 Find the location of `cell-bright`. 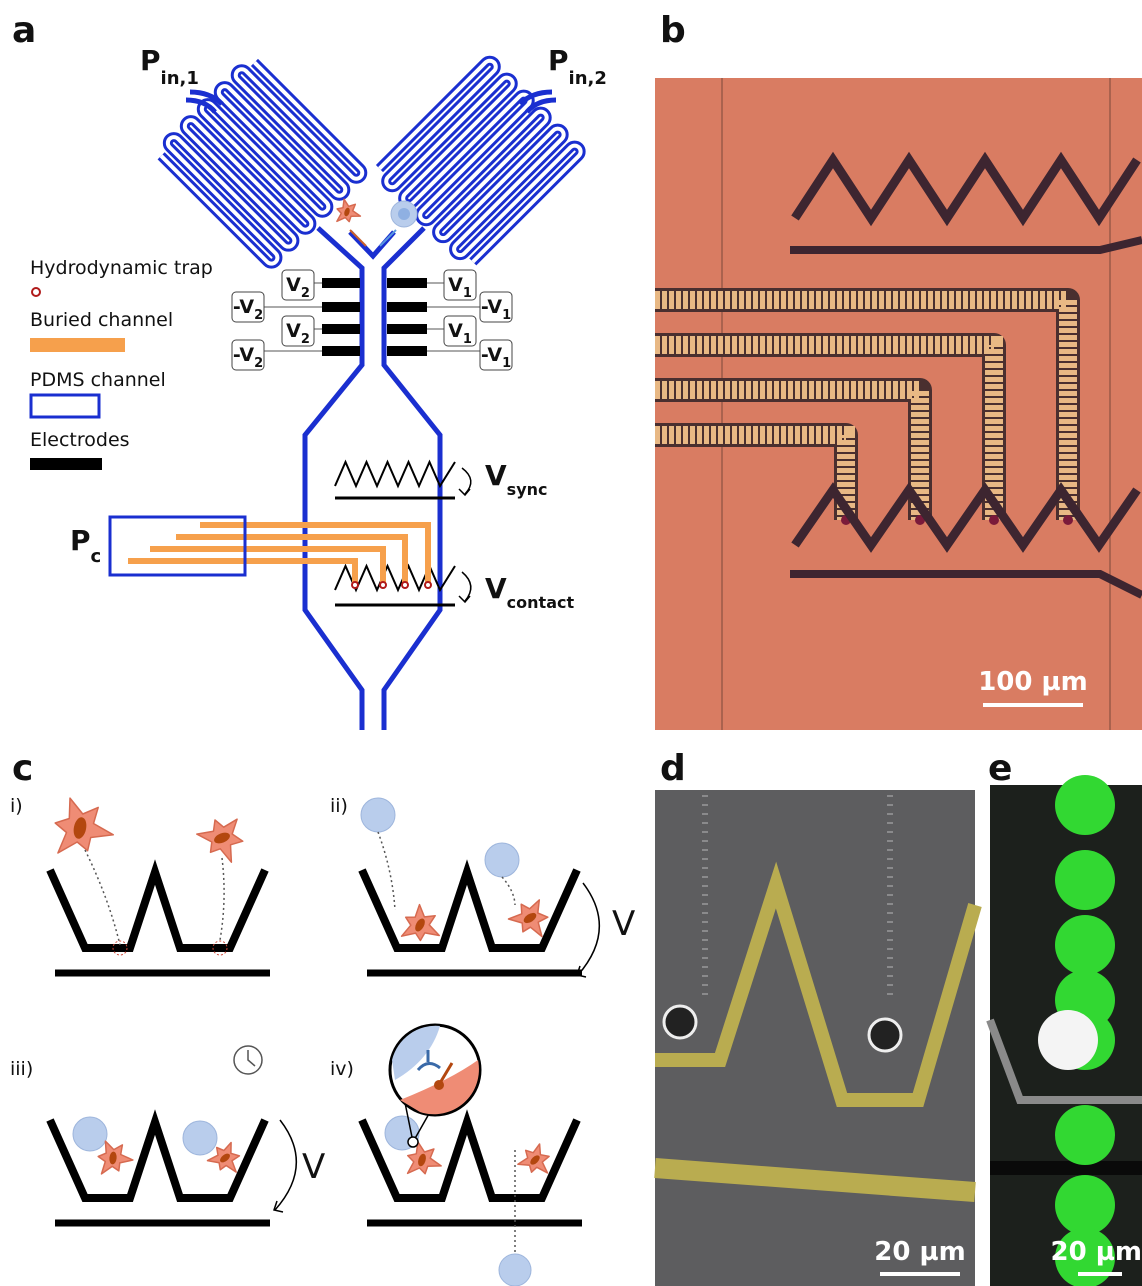

cell-bright is located at coordinates (1068, 1040).